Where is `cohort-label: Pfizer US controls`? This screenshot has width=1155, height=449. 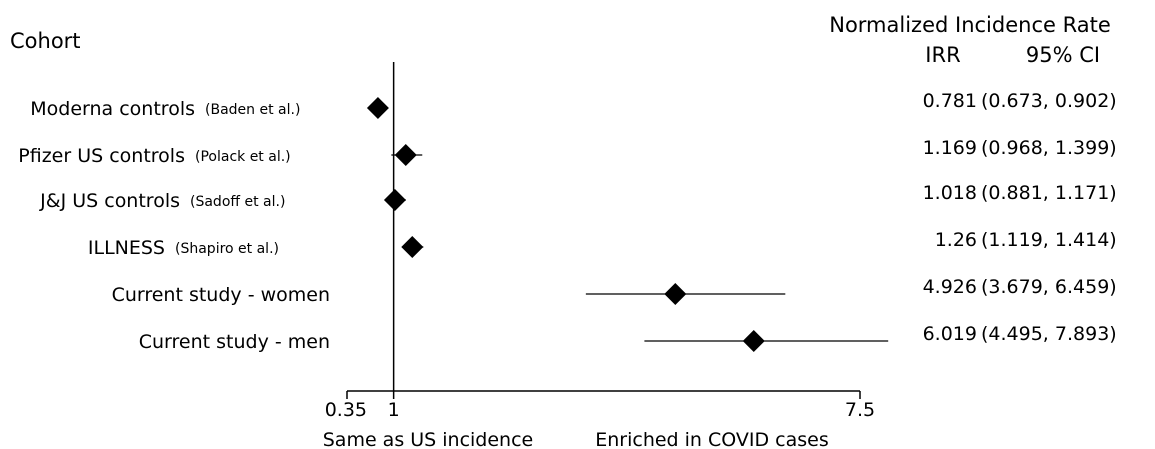
cohort-label: Pfizer US controls is located at coordinates (101, 156).